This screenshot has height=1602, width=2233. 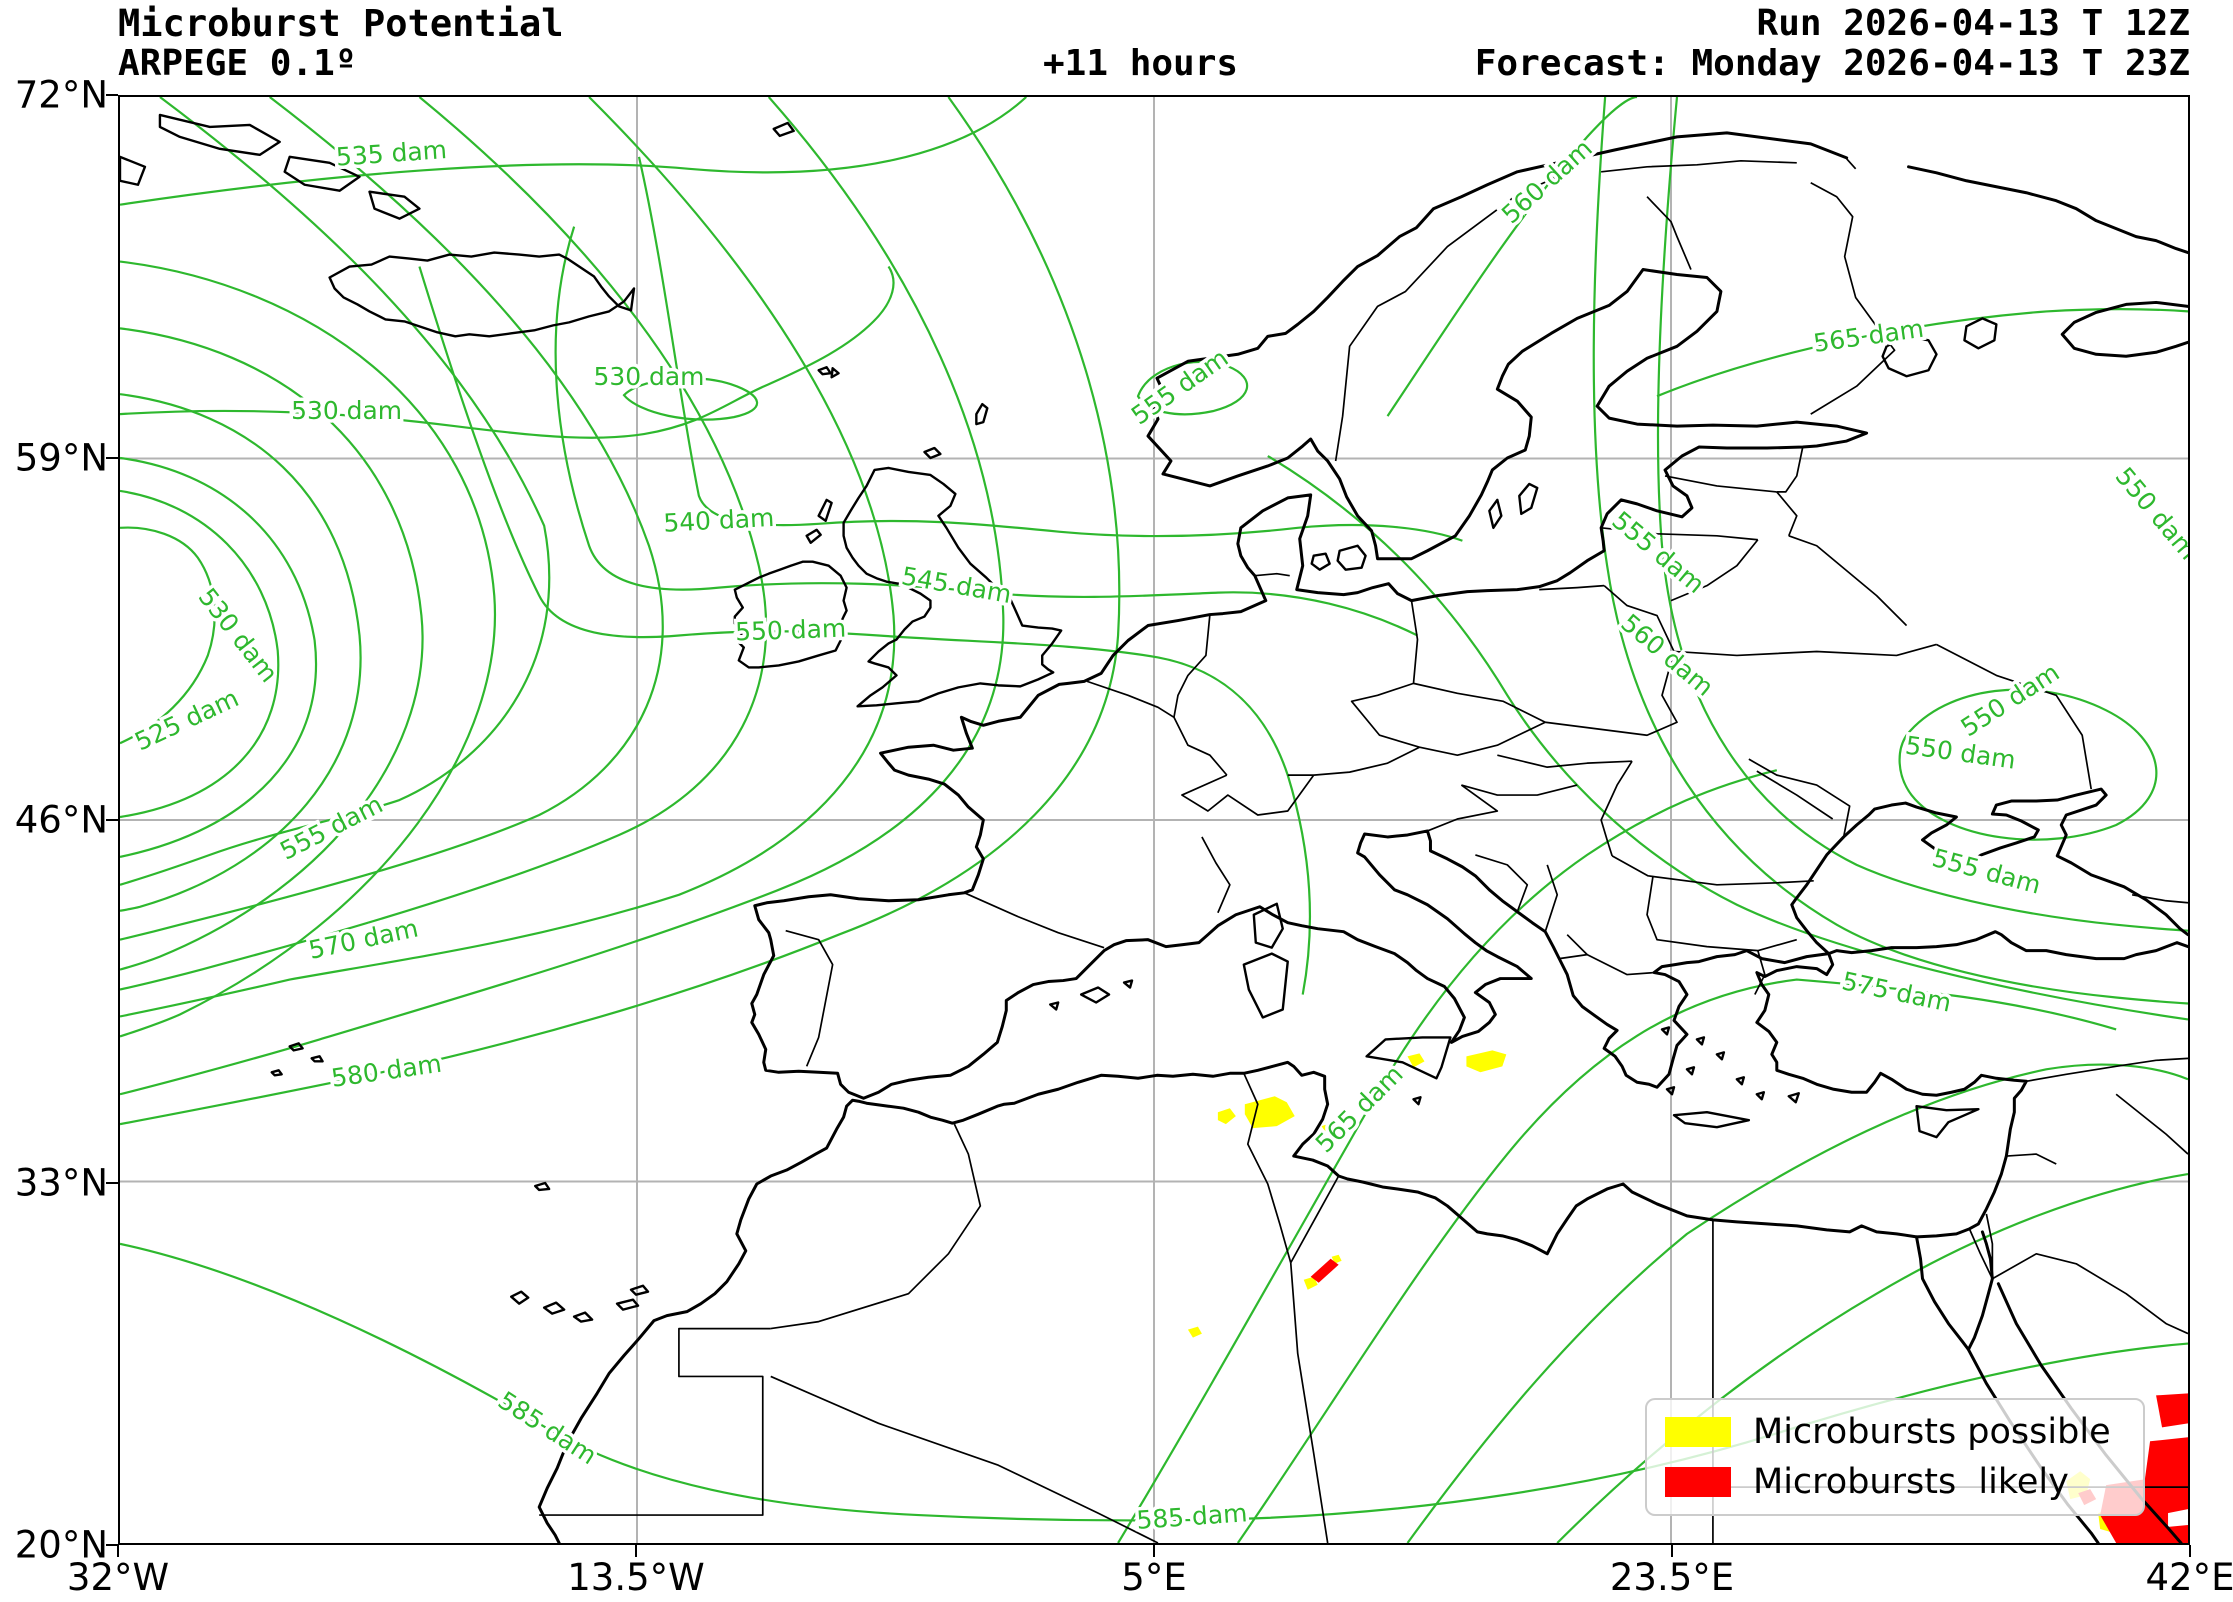 What do you see at coordinates (482, 294) in the screenshot?
I see `iceland` at bounding box center [482, 294].